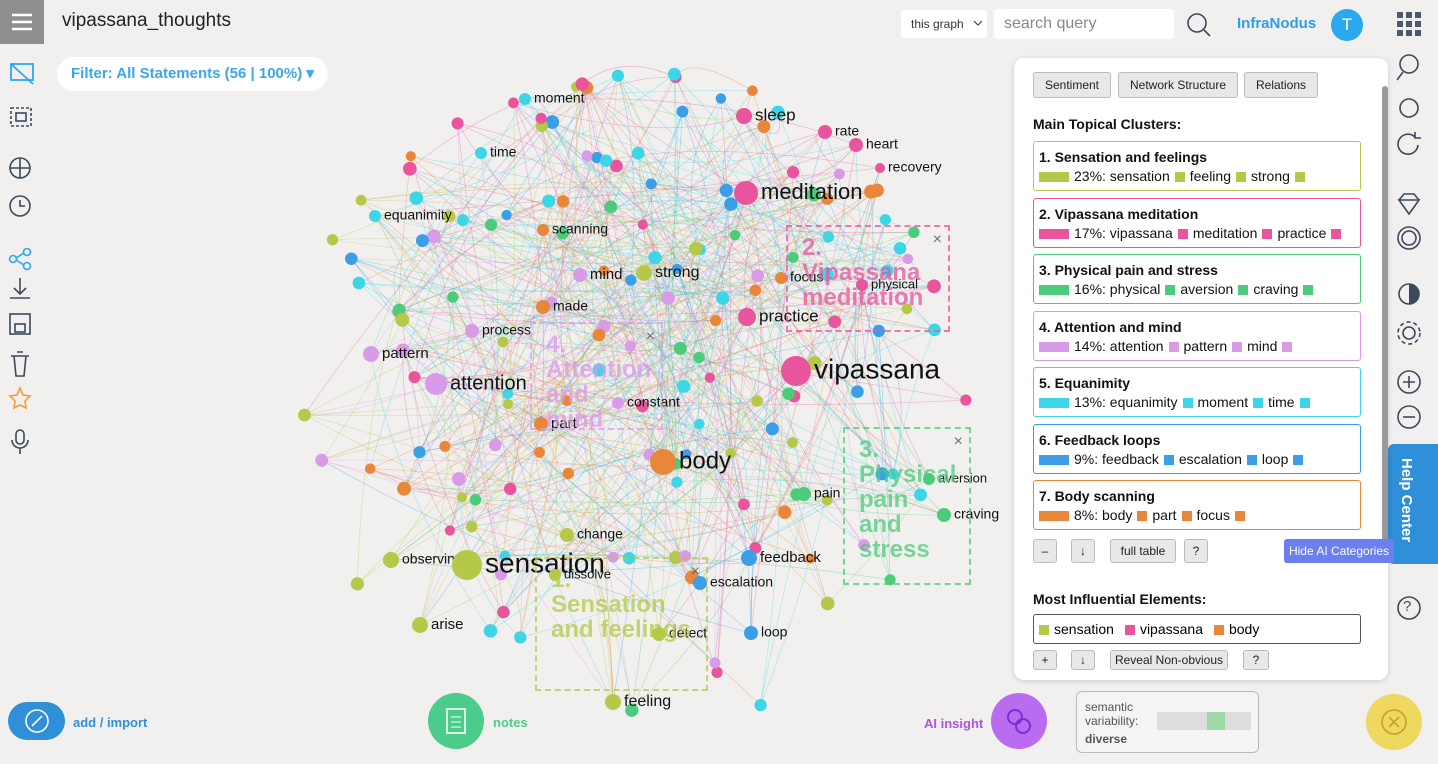 The image size is (1438, 764). I want to click on cluster-card: 7. Body scanning 8%: body part focus, so click(1197, 505).